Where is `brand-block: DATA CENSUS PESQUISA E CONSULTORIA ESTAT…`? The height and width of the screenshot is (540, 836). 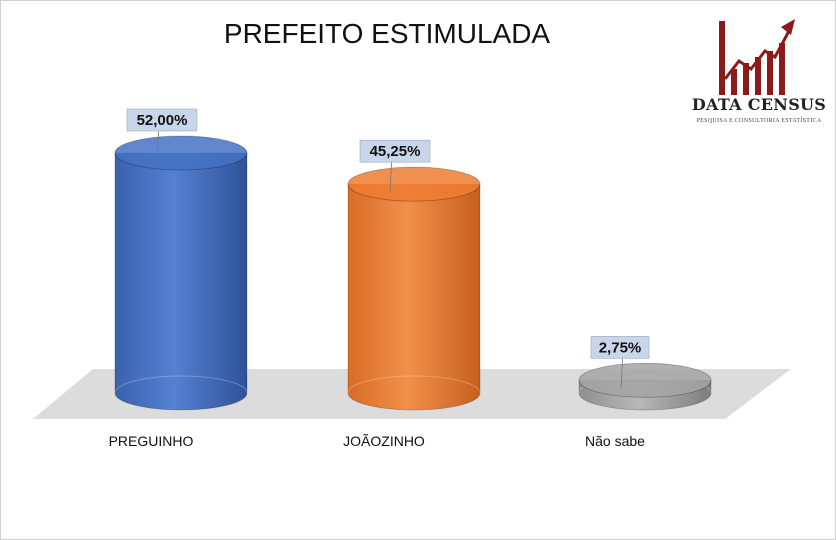 brand-block: DATA CENSUS PESQUISA E CONSULTORIA ESTAT… is located at coordinates (759, 109).